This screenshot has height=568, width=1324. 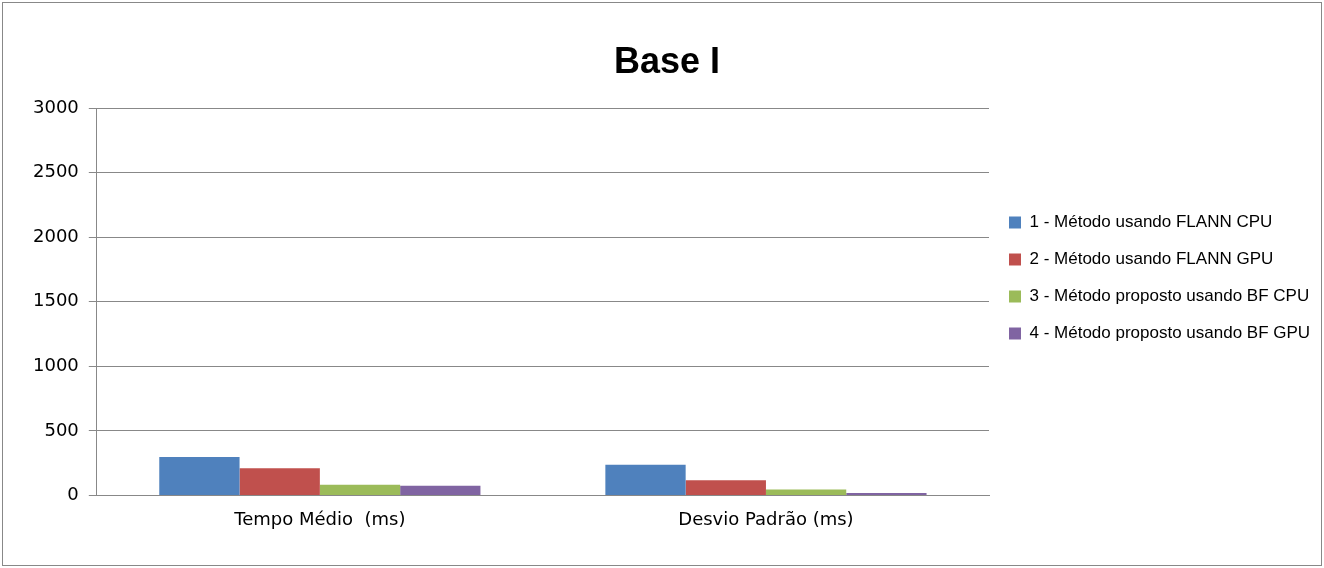 I want to click on legend-label: 3 - Método proposto usando BF CPU, so click(x=1169, y=296).